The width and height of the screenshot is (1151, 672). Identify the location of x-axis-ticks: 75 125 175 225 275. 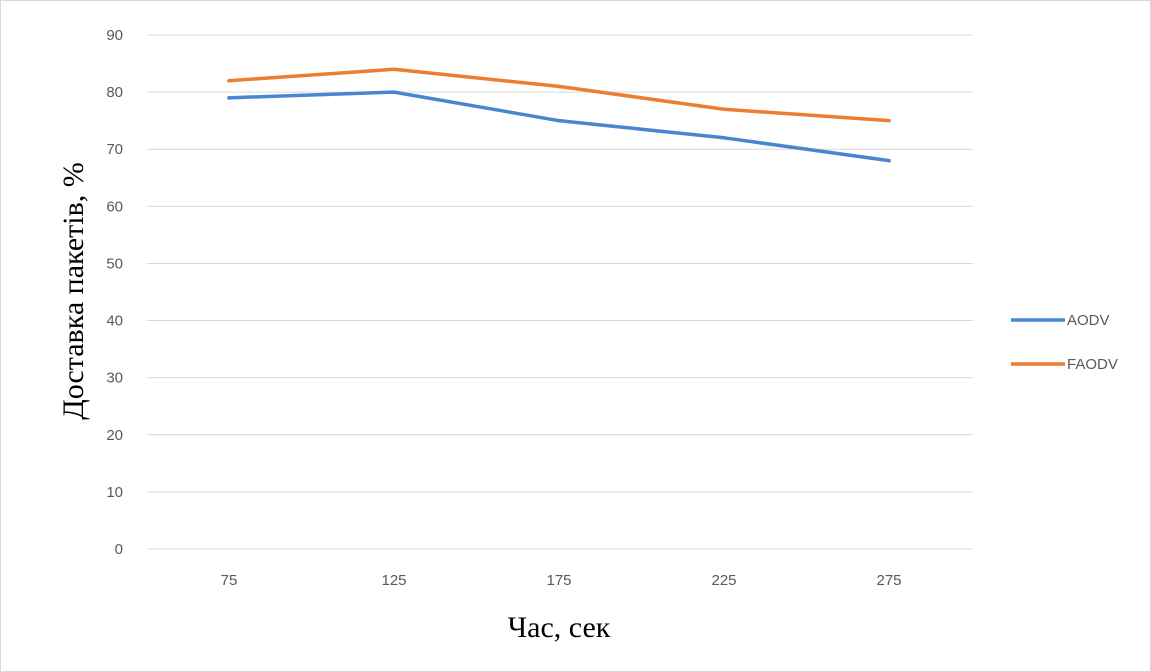
(561, 580).